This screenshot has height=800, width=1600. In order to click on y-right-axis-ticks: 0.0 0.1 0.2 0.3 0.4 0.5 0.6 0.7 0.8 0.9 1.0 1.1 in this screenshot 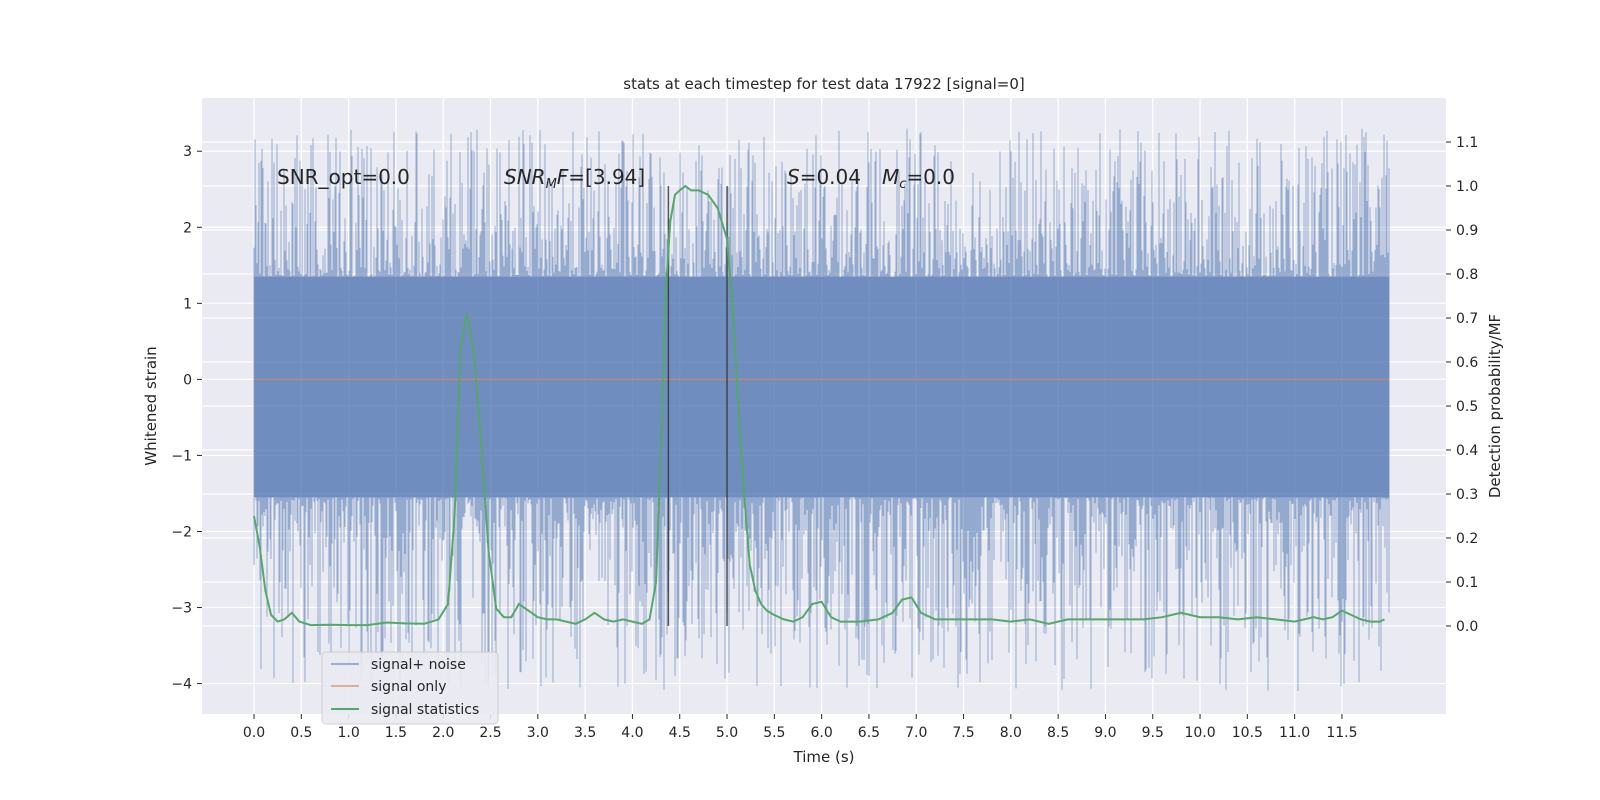, I will do `click(1462, 385)`.